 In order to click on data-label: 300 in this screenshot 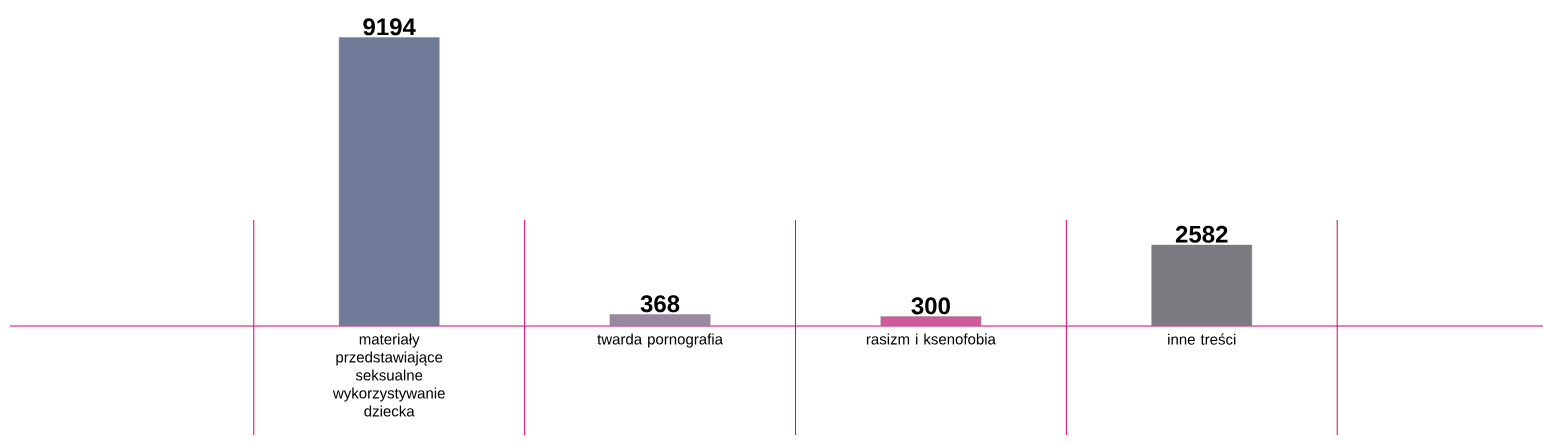, I will do `click(930, 306)`.